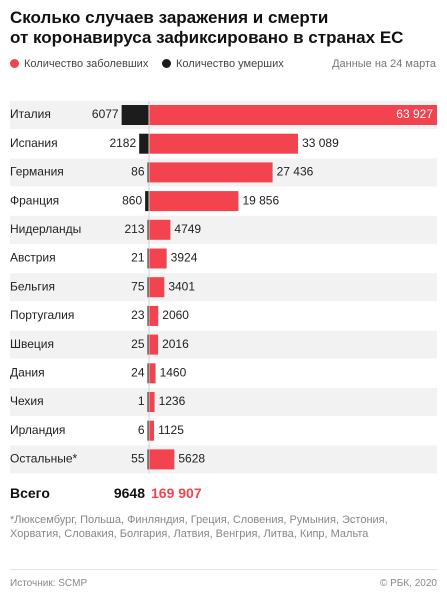 This screenshot has height=600, width=447. I want to click on cases-value-label: 5628, so click(191, 459).